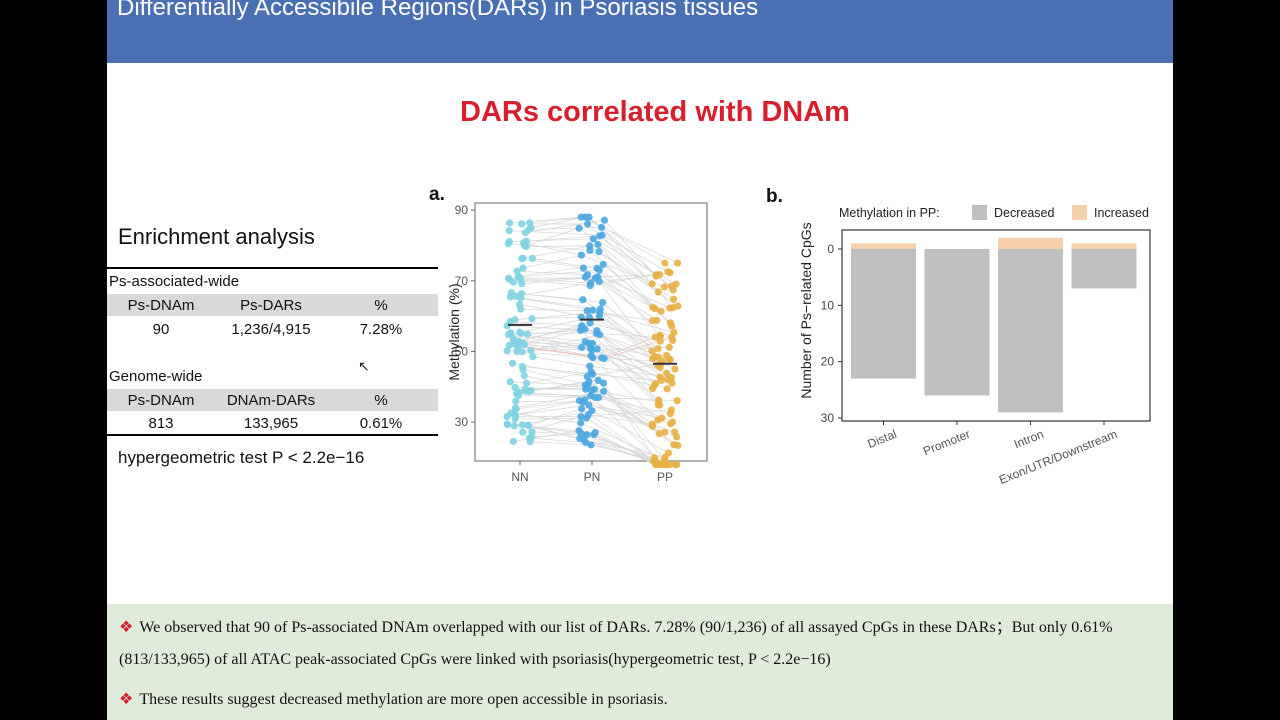  I want to click on x-tick-label: NN, so click(519, 477).